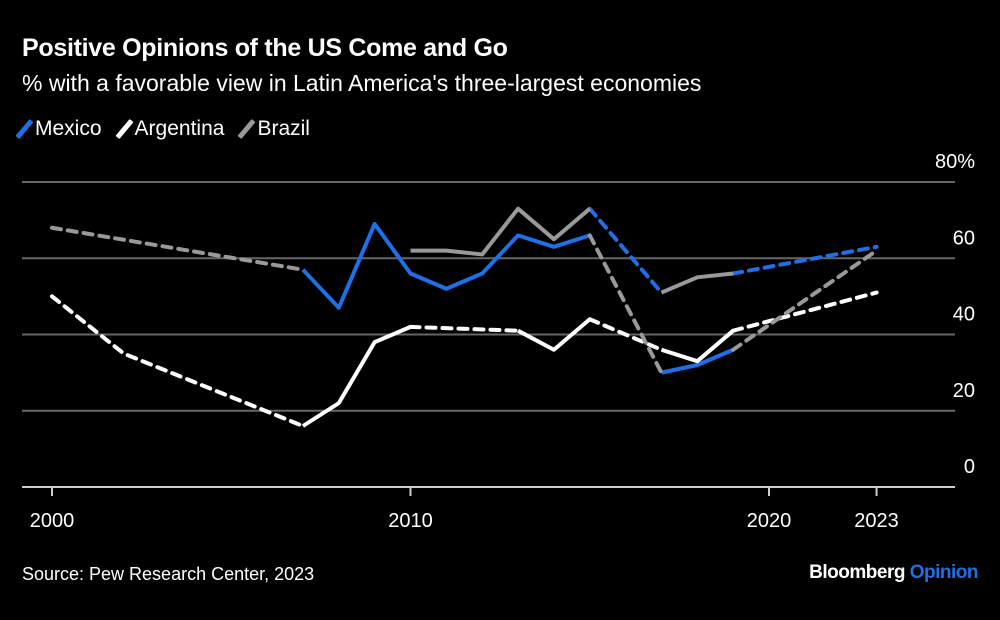  What do you see at coordinates (769, 521) in the screenshot?
I see `x-tick-label: 2020` at bounding box center [769, 521].